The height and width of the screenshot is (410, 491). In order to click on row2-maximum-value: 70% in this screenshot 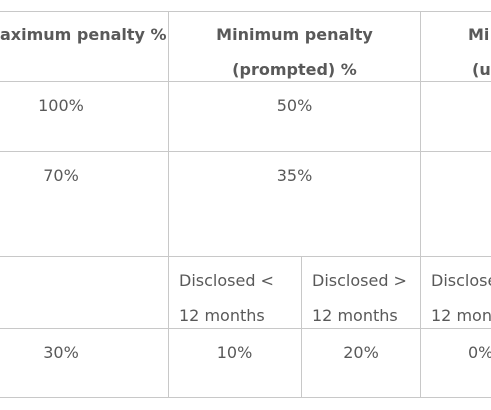, I will do `click(61, 175)`.